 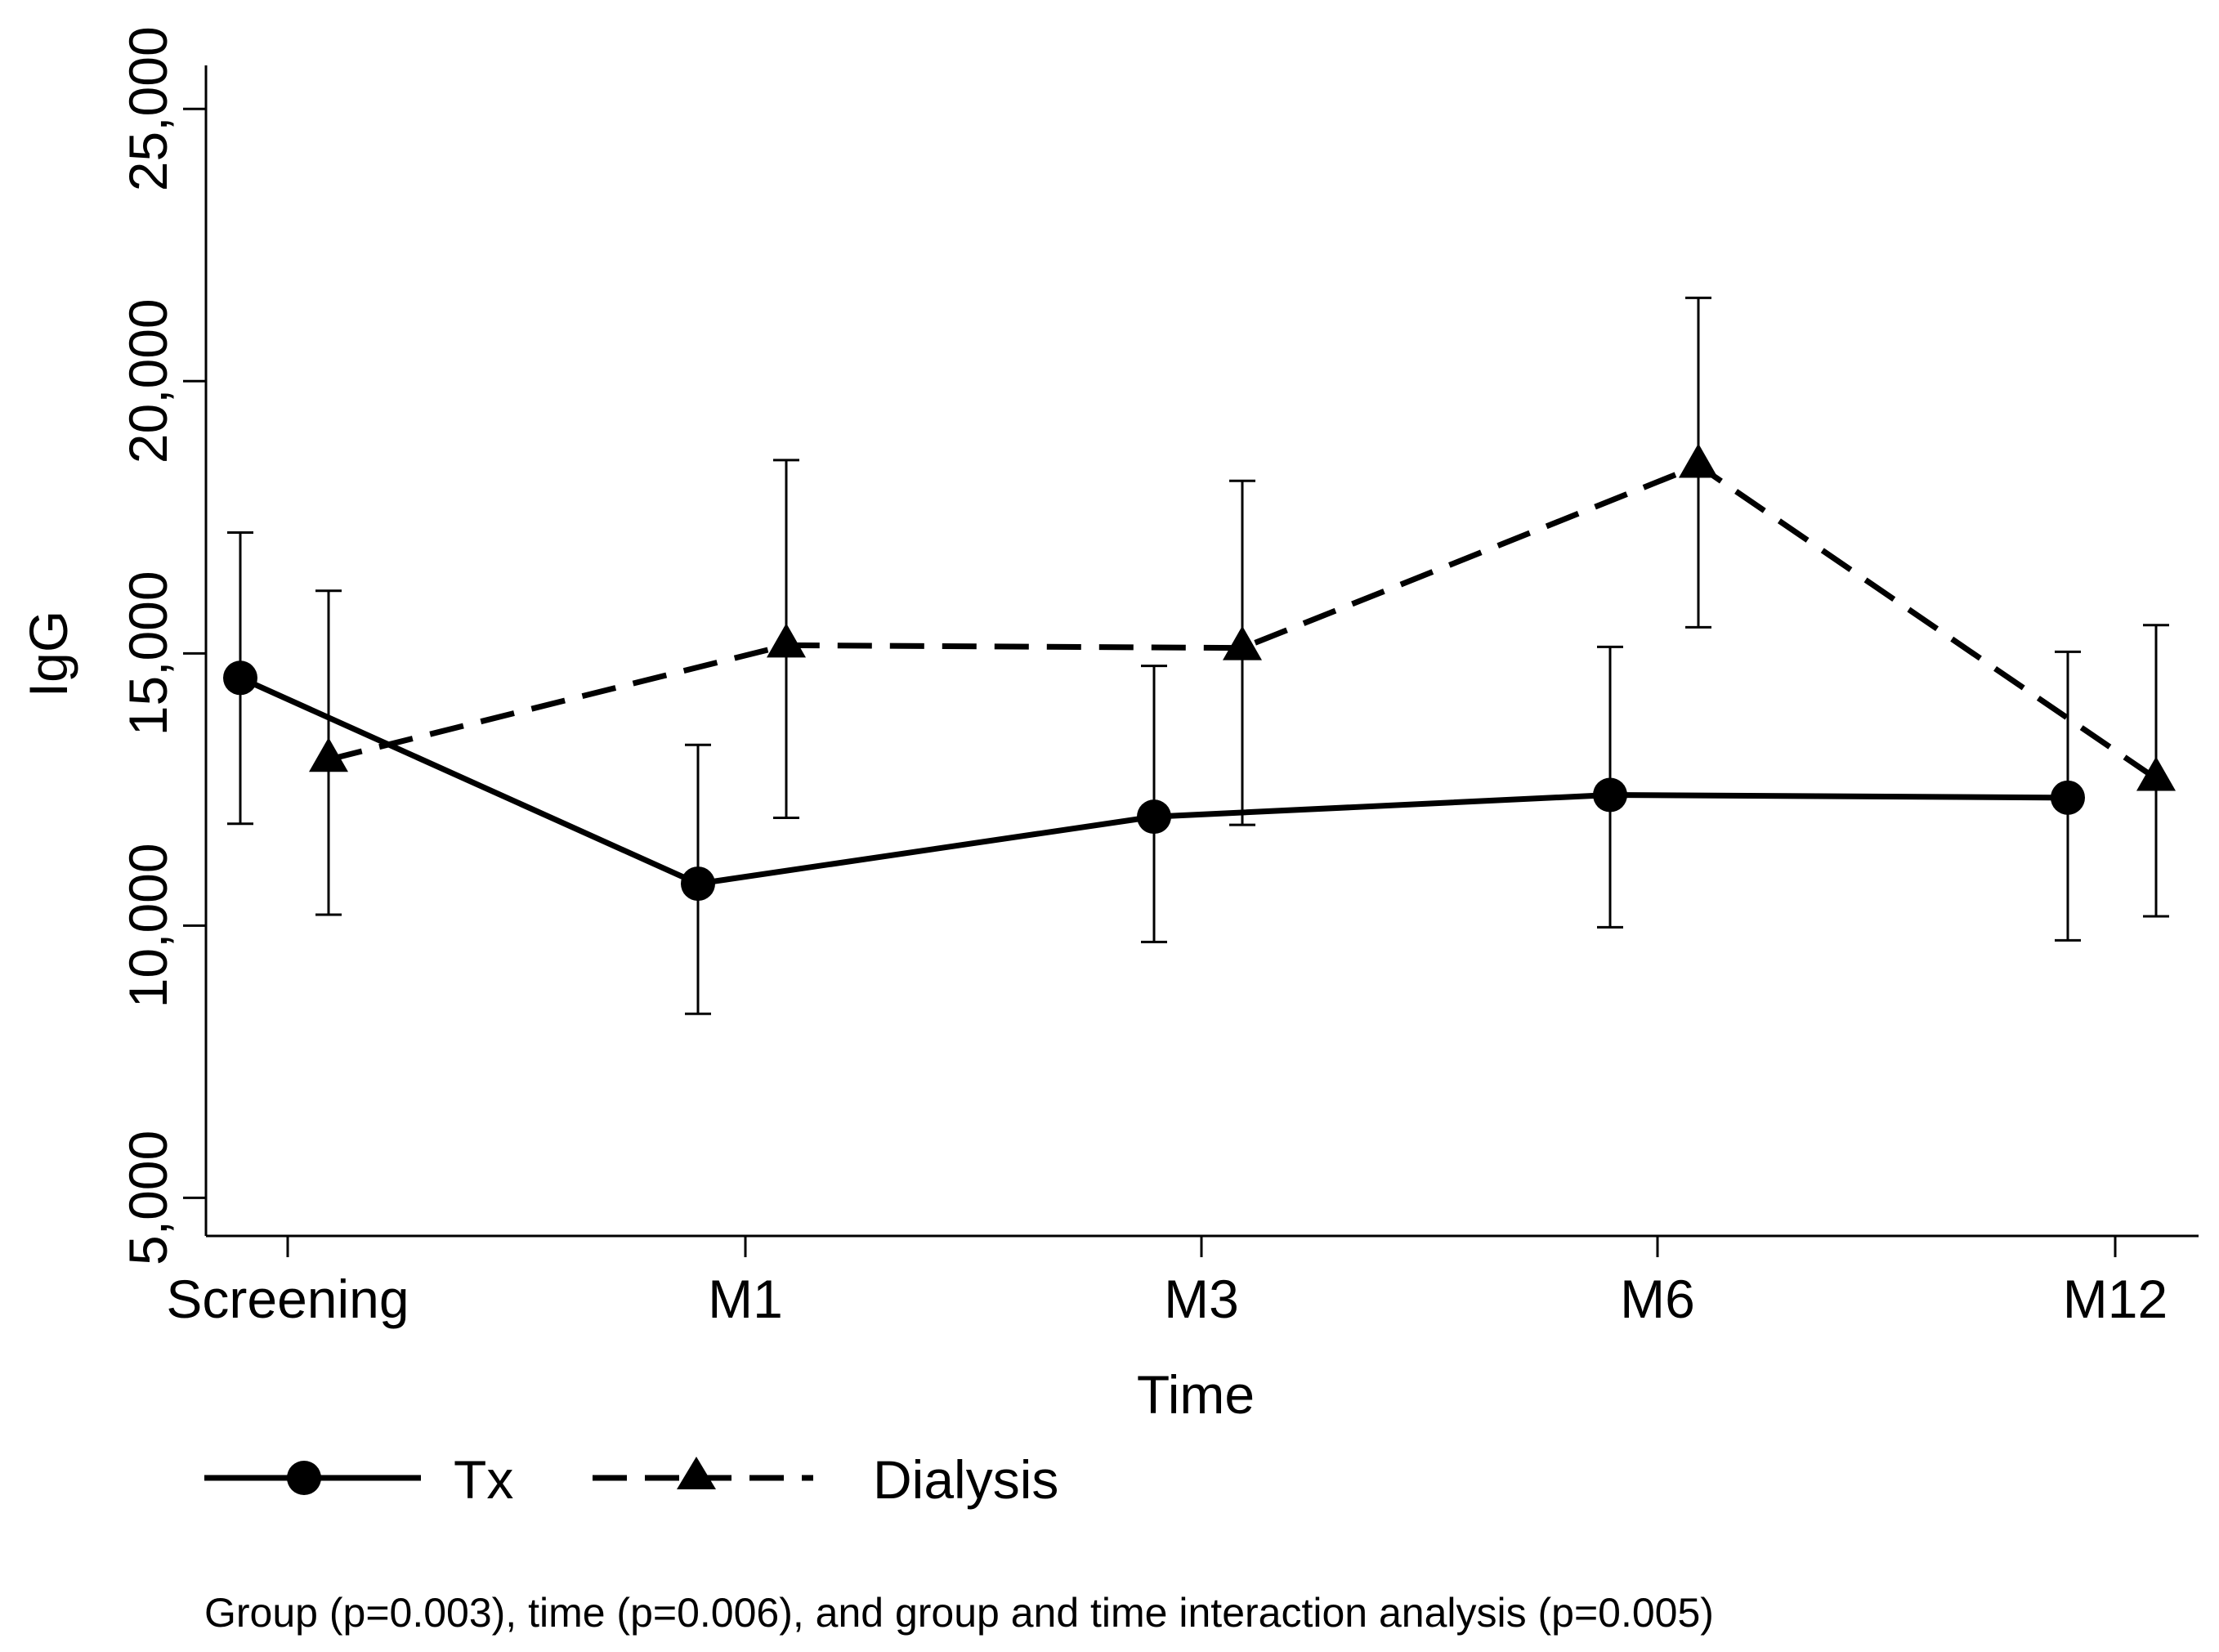 What do you see at coordinates (148, 109) in the screenshot?
I see `y-tick-label: 25,000` at bounding box center [148, 109].